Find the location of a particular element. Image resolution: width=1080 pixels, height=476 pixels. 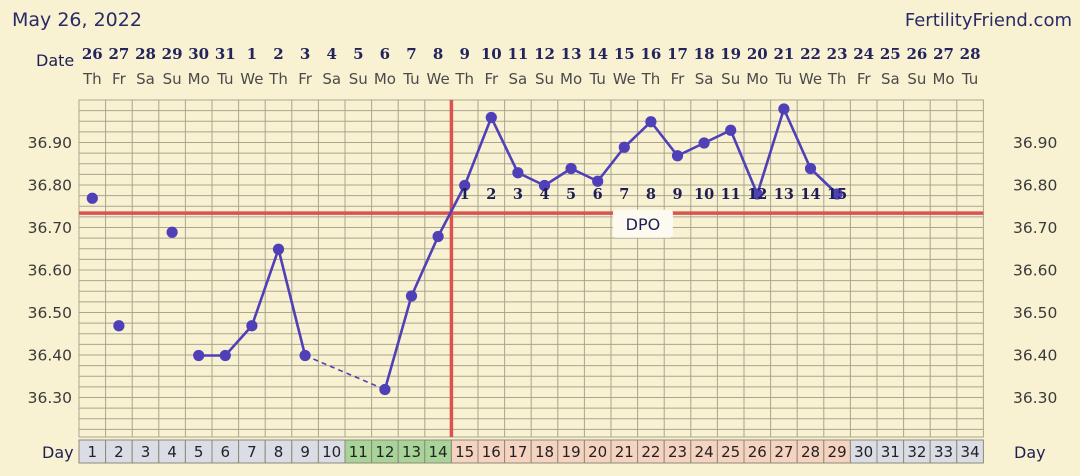

date-label: 13 is located at coordinates (571, 54).